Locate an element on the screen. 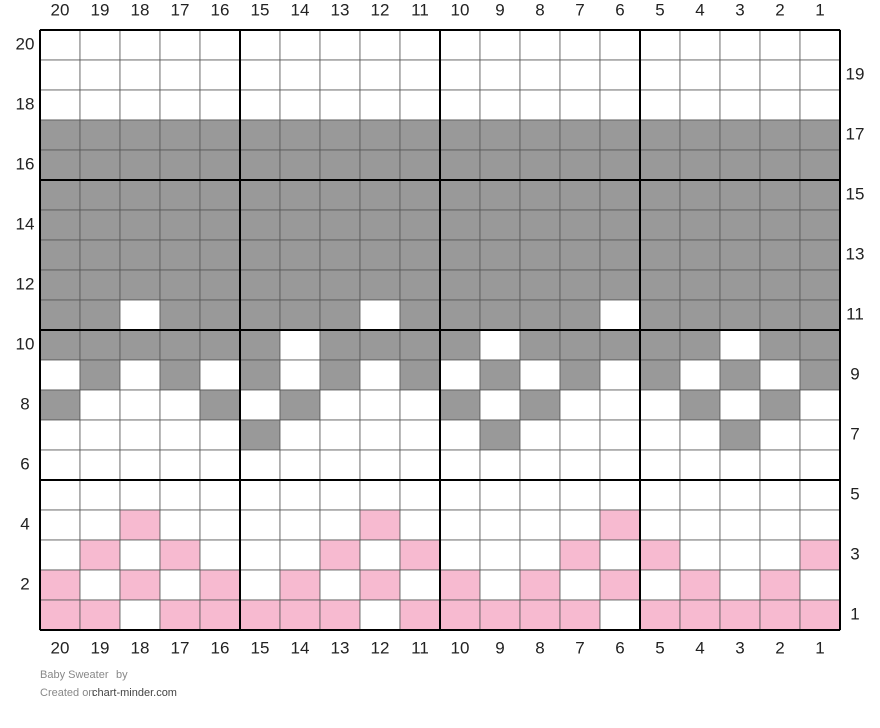 The width and height of the screenshot is (880, 728). column-label: 12 is located at coordinates (380, 9).